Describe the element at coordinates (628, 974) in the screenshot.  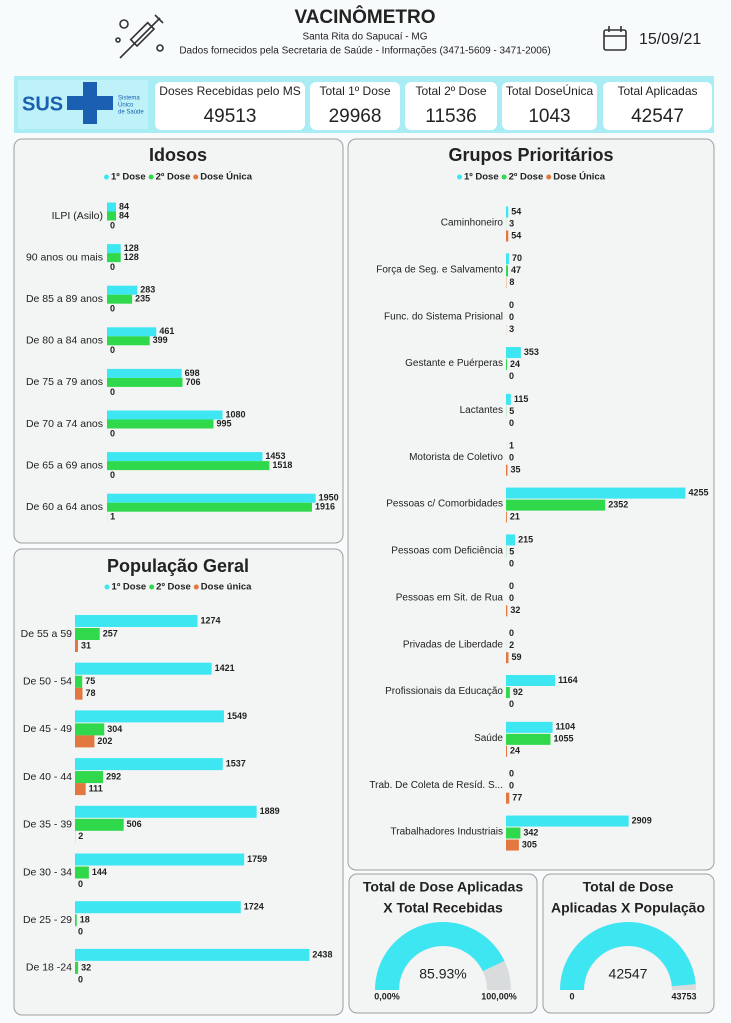
I see `gauge-value-label: 42547` at that location.